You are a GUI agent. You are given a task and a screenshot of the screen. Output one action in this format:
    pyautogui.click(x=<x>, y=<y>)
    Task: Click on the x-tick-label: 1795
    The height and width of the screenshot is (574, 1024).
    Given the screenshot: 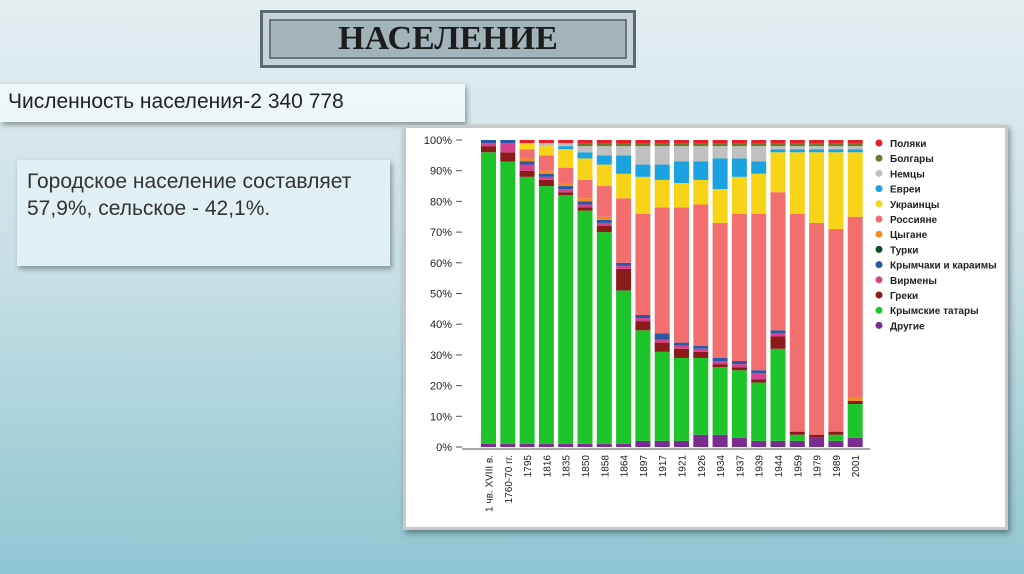 What is the action you would take?
    pyautogui.click(x=528, y=466)
    